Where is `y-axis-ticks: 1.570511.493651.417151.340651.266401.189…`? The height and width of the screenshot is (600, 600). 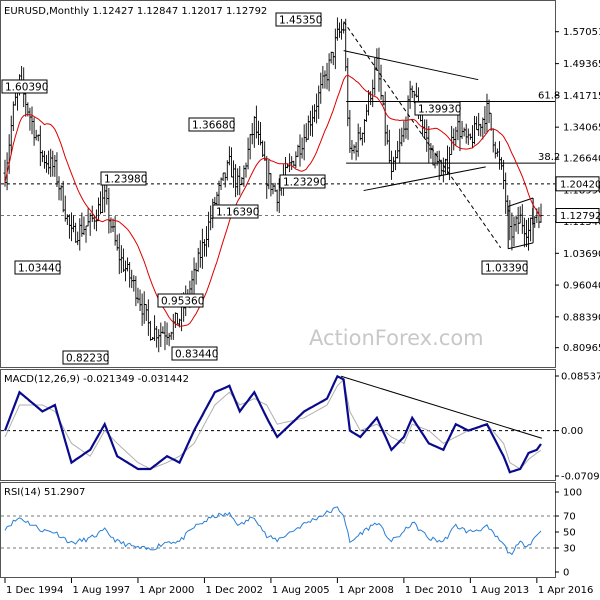
y-axis-ticks: 1.570511.493651.417151.340651.266401.189… is located at coordinates (577, 303).